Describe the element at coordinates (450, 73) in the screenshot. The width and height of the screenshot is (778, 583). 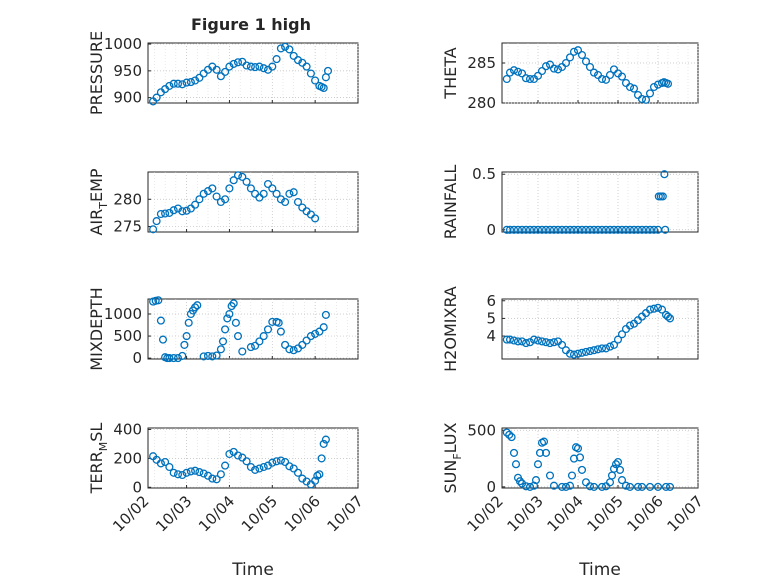
I see `y-axis-label-theta: THETA` at that location.